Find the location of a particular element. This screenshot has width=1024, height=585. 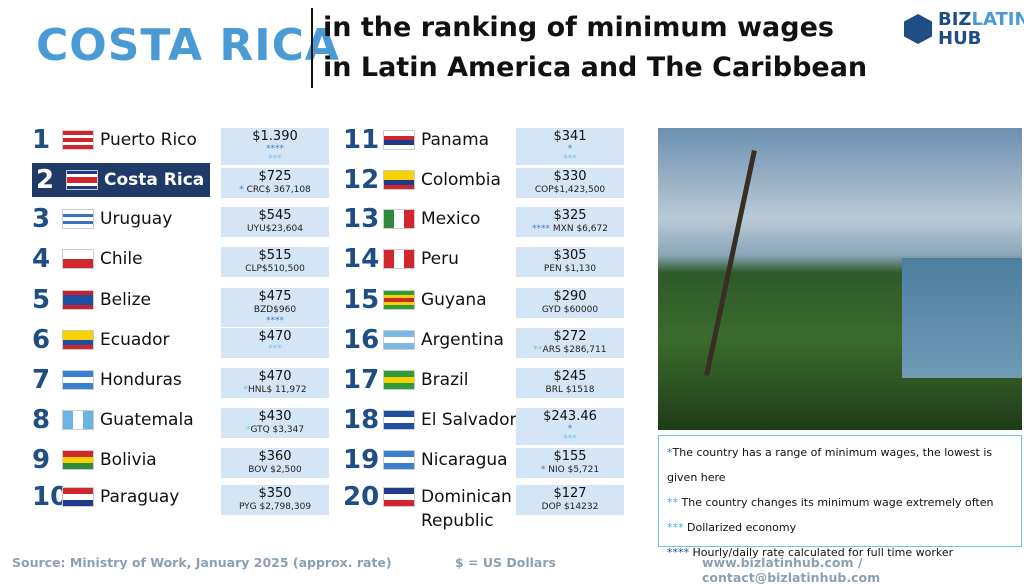

wage-box: $350 PYG $2,798,309 is located at coordinates (275, 500).